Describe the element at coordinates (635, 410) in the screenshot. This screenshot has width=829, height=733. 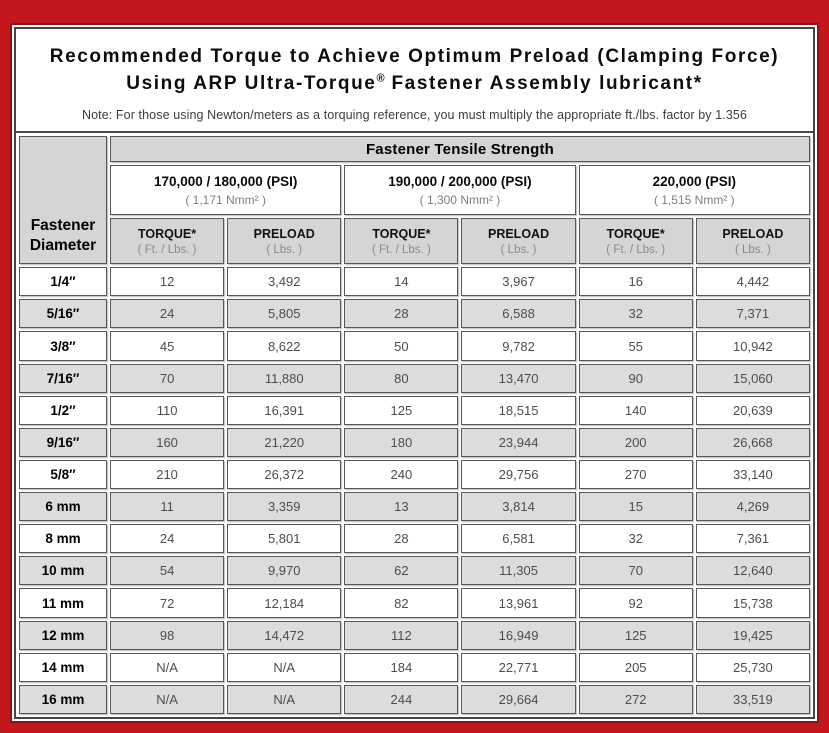
I see `torque-value-cell: 140` at that location.